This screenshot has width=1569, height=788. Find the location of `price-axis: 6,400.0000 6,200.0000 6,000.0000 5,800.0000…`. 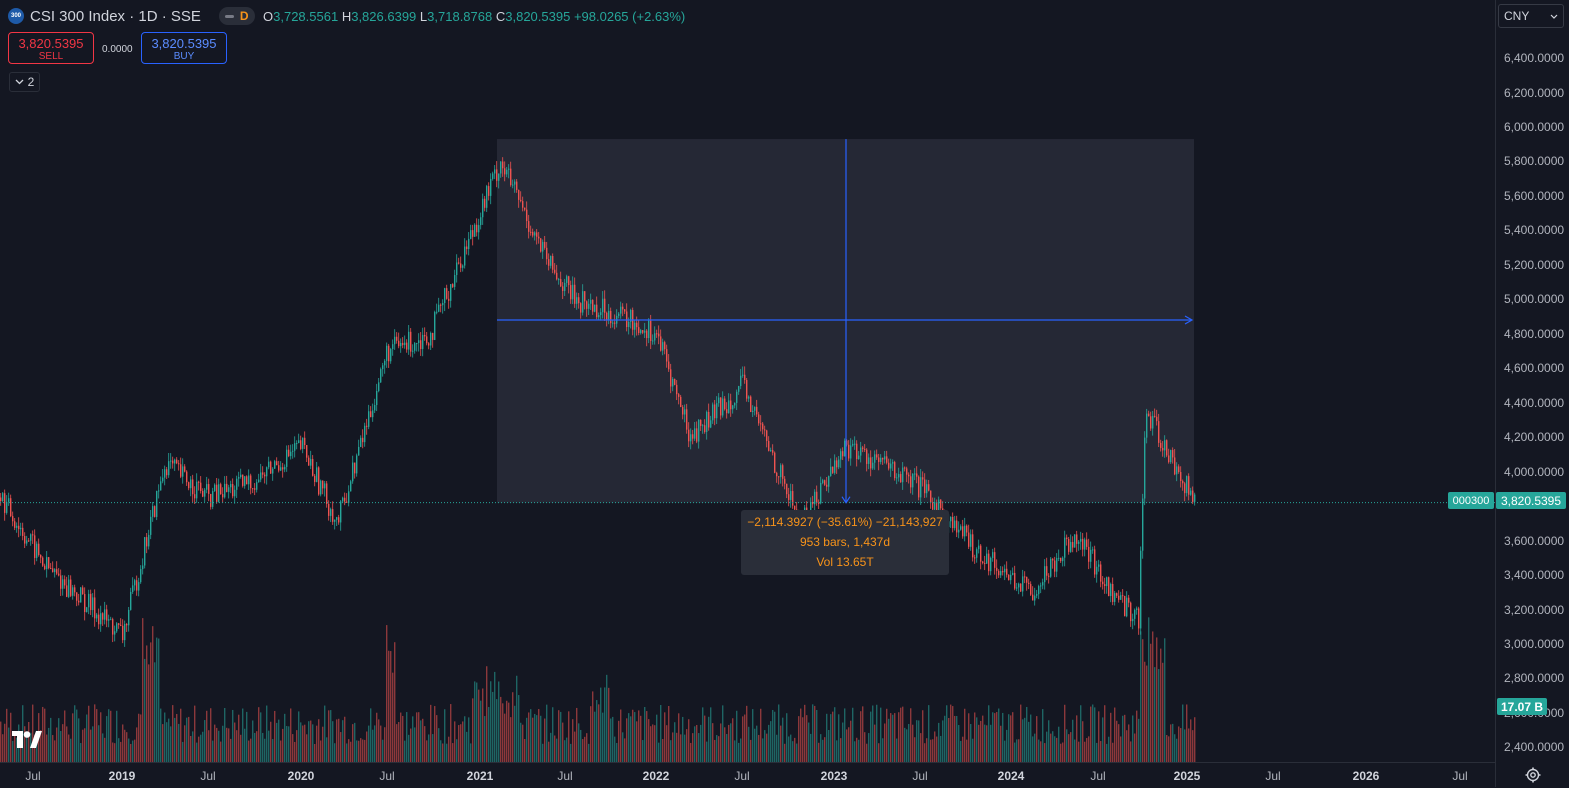

price-axis: 6,400.0000 6,200.0000 6,000.0000 5,800.0000… is located at coordinates (1532, 393).